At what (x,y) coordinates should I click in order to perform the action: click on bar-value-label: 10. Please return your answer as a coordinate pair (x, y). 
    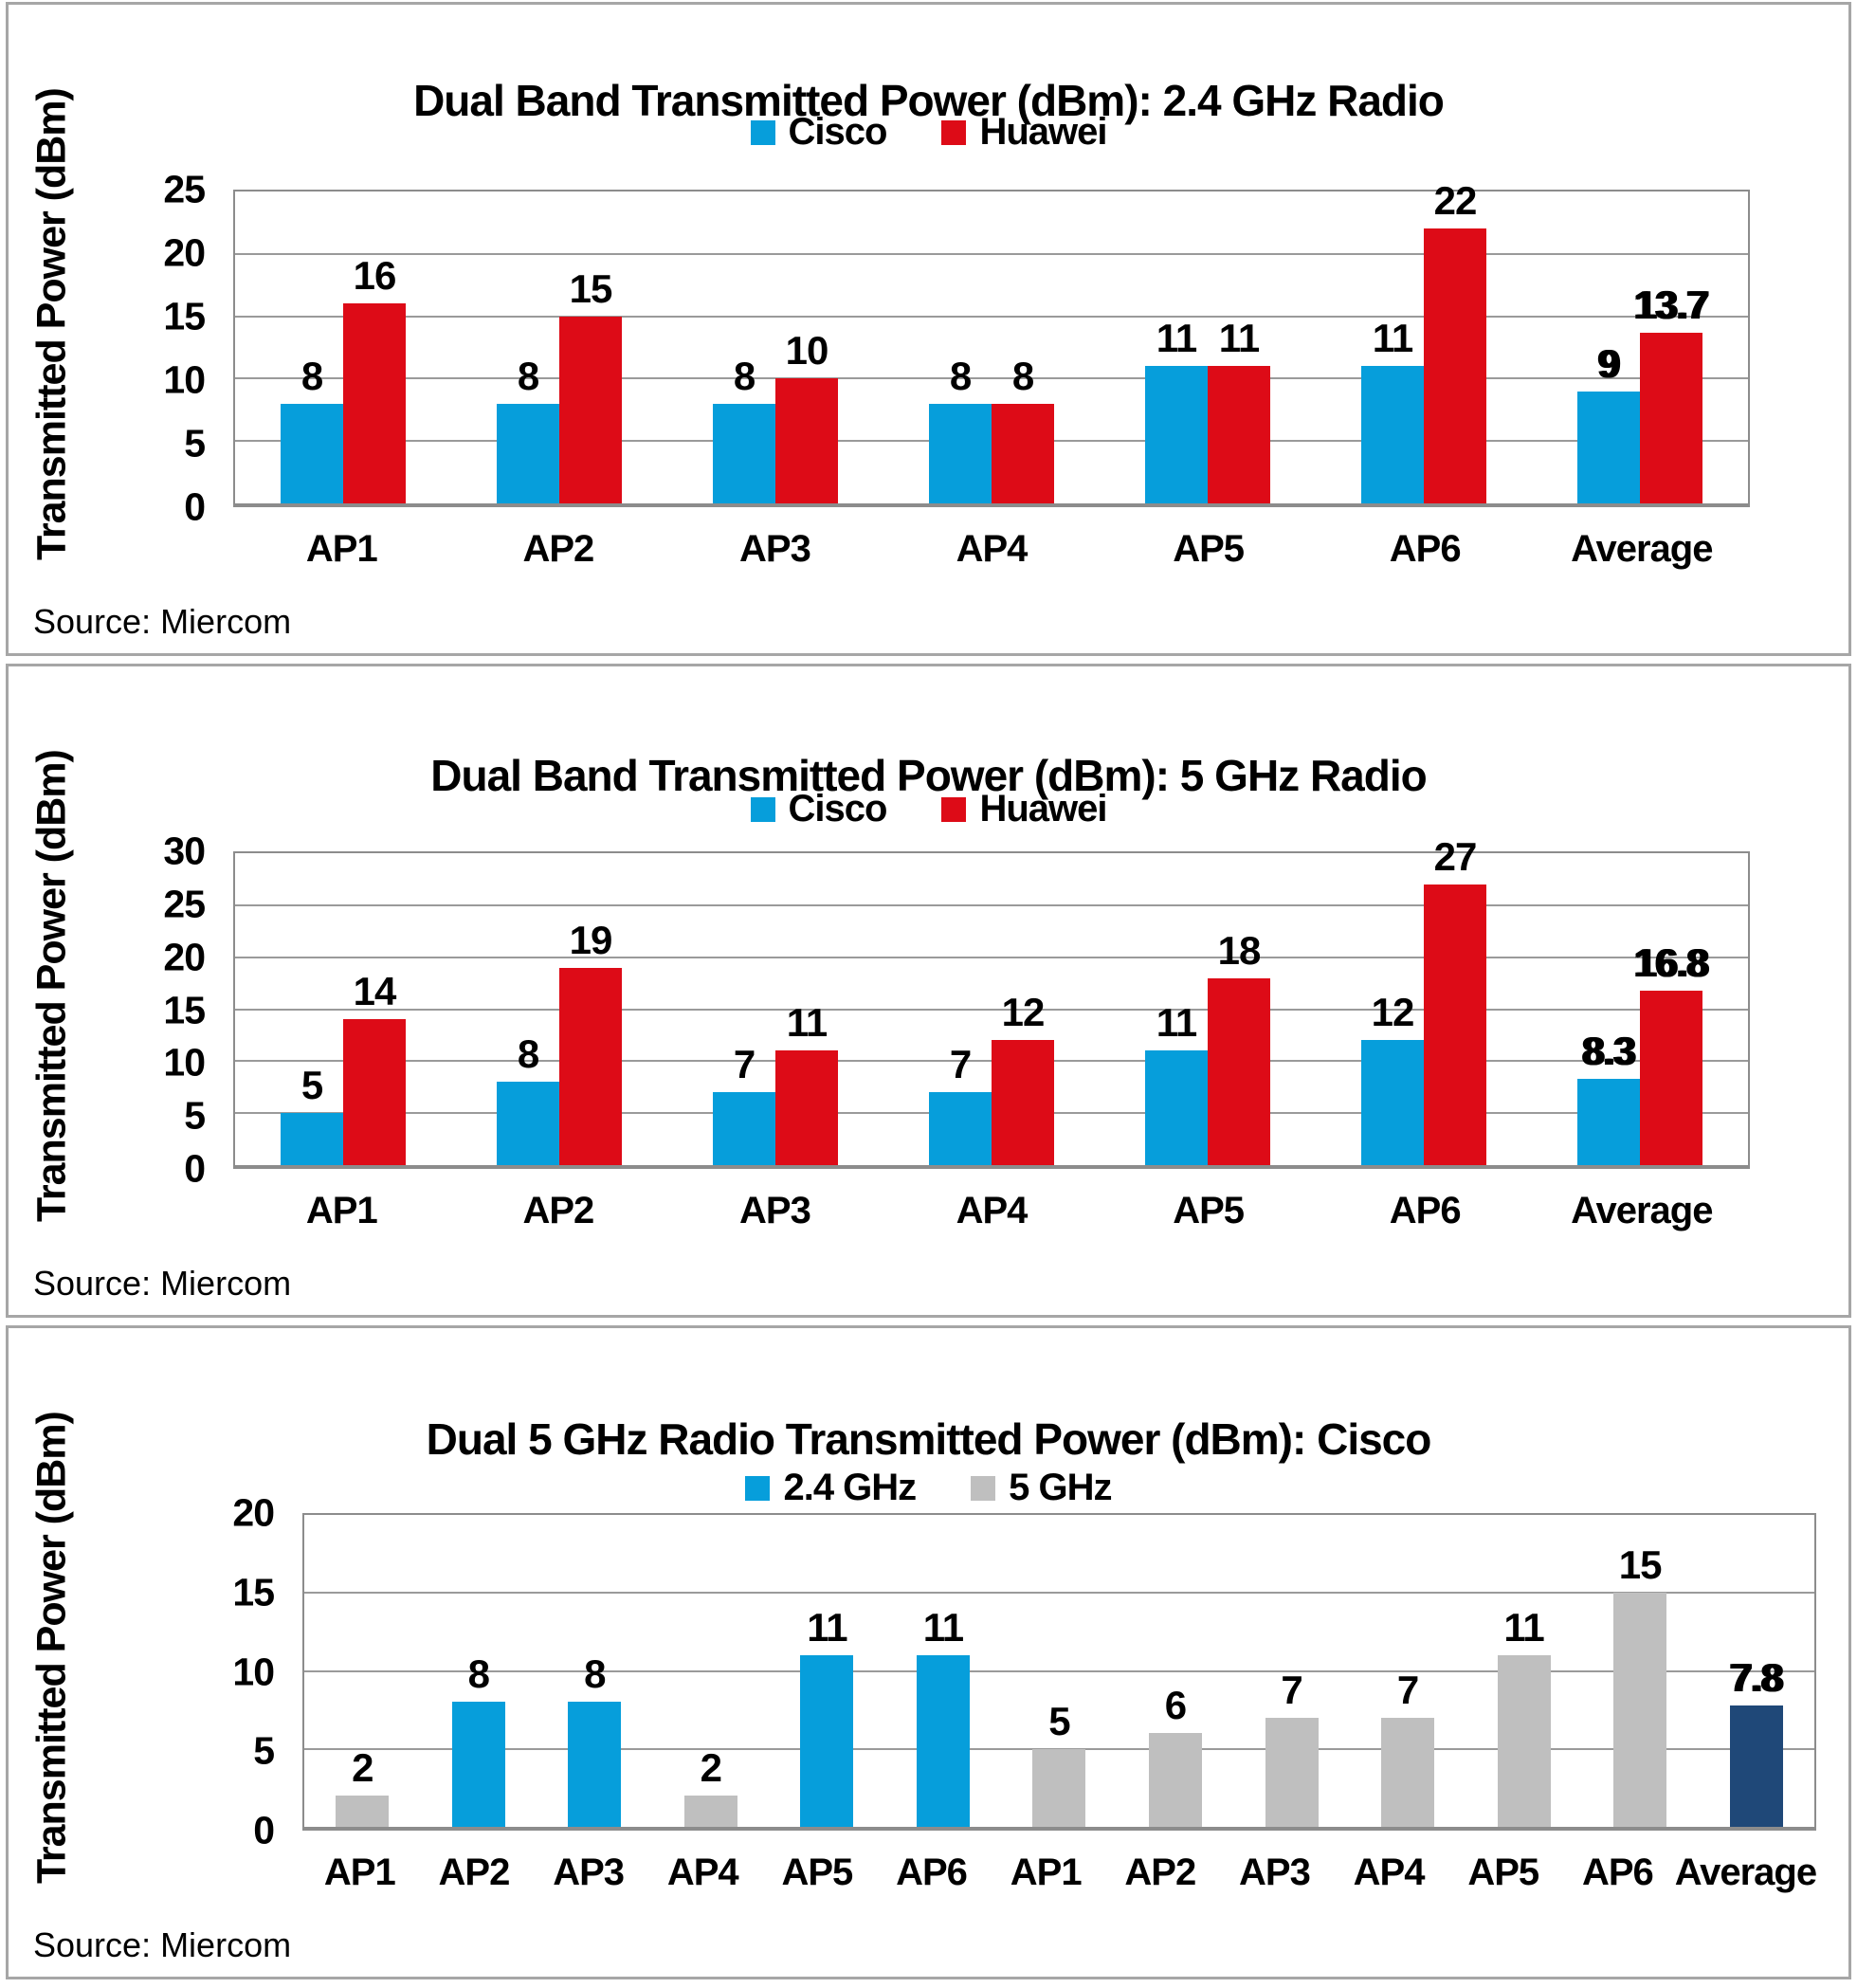
    Looking at the image, I should click on (807, 351).